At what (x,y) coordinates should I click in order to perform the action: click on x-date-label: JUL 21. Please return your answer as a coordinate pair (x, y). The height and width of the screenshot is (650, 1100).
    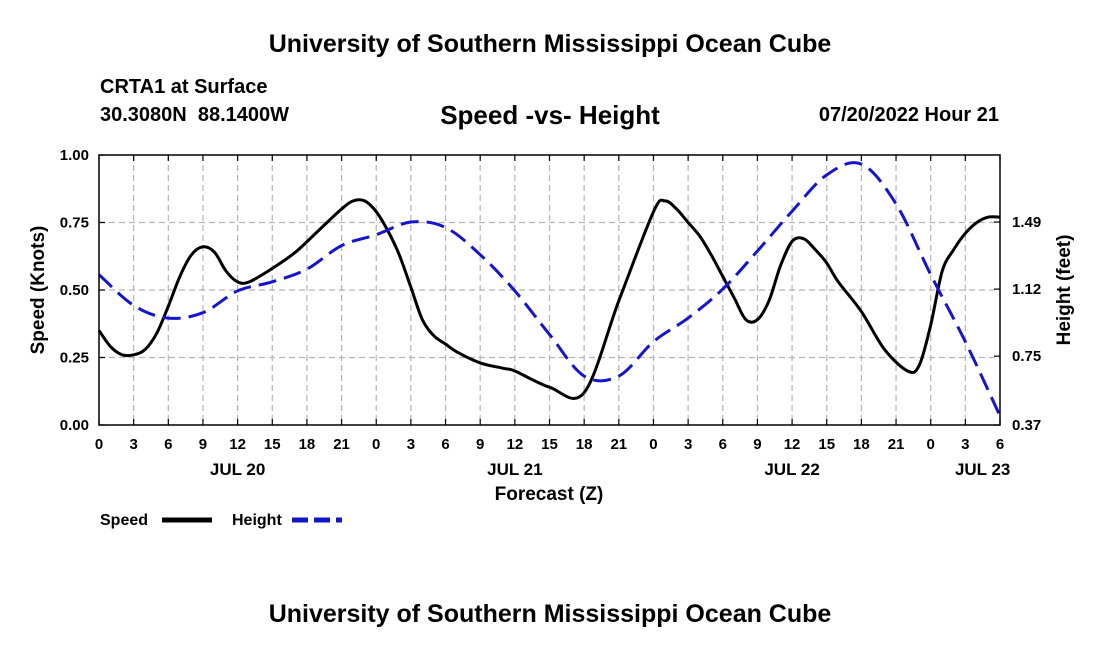
    Looking at the image, I should click on (514, 469).